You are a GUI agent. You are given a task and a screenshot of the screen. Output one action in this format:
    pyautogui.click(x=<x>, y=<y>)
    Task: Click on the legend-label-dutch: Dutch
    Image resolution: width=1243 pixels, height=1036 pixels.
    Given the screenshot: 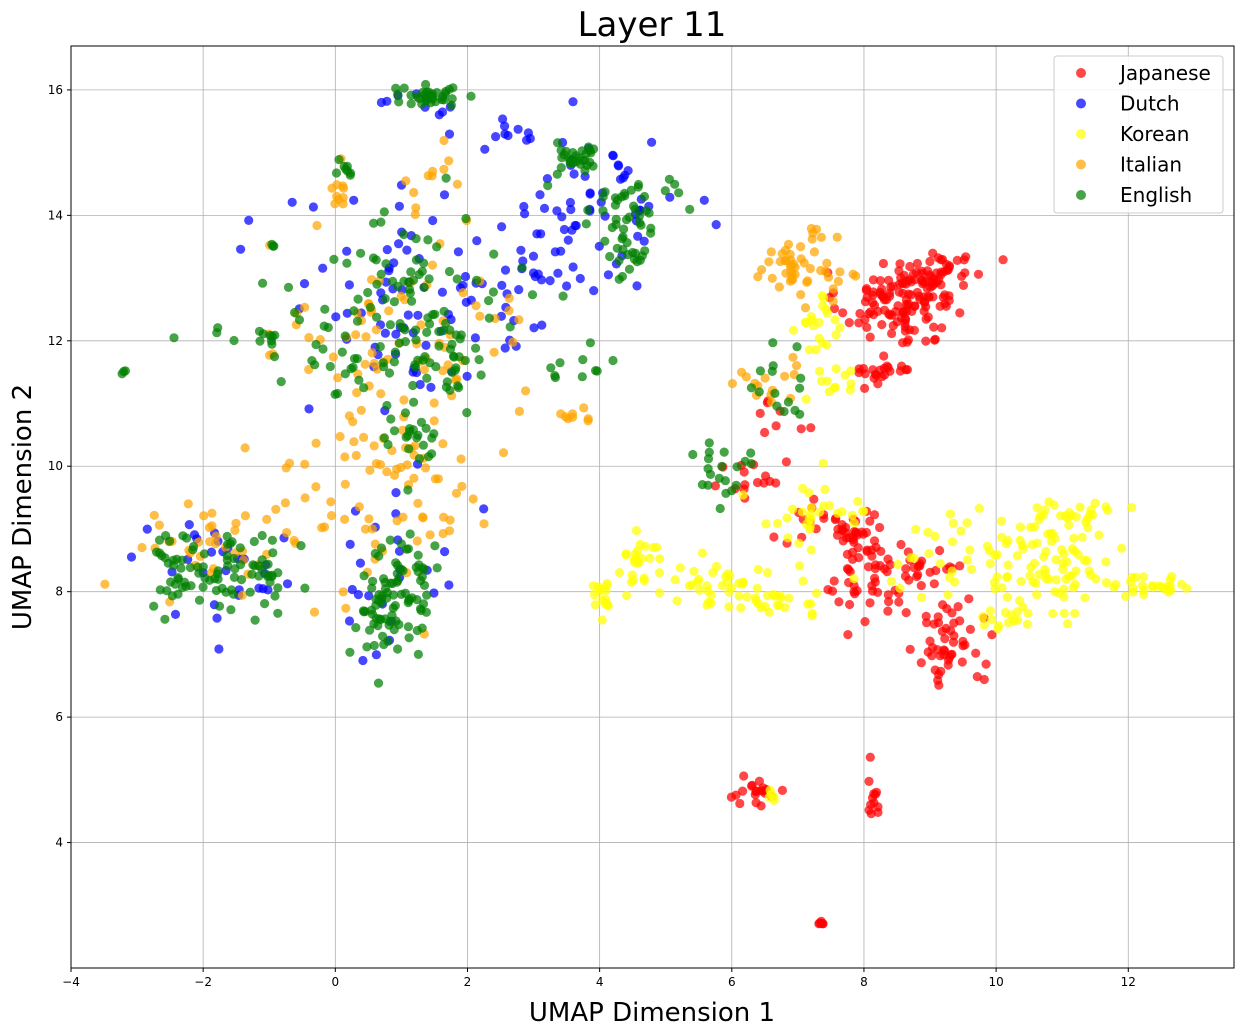 What is the action you would take?
    pyautogui.click(x=1150, y=104)
    